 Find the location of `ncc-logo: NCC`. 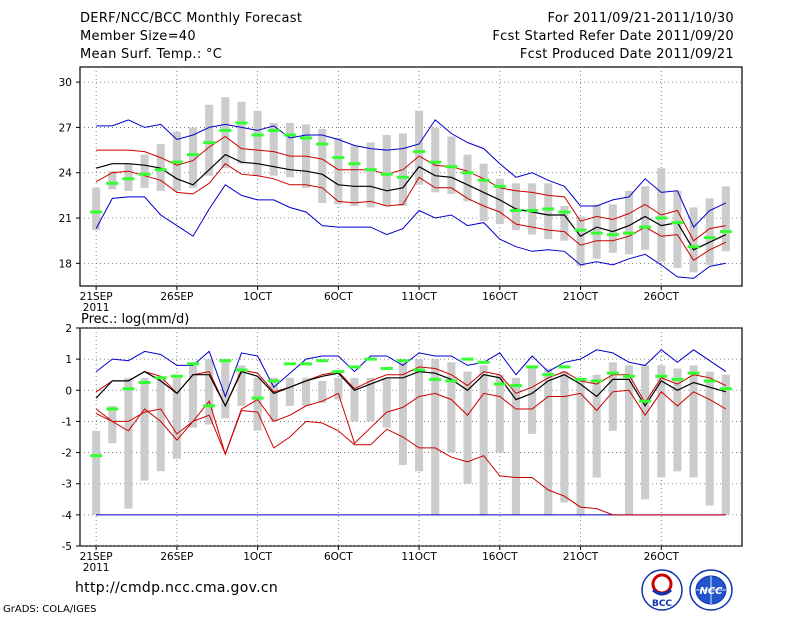

ncc-logo: NCC is located at coordinates (711, 590).